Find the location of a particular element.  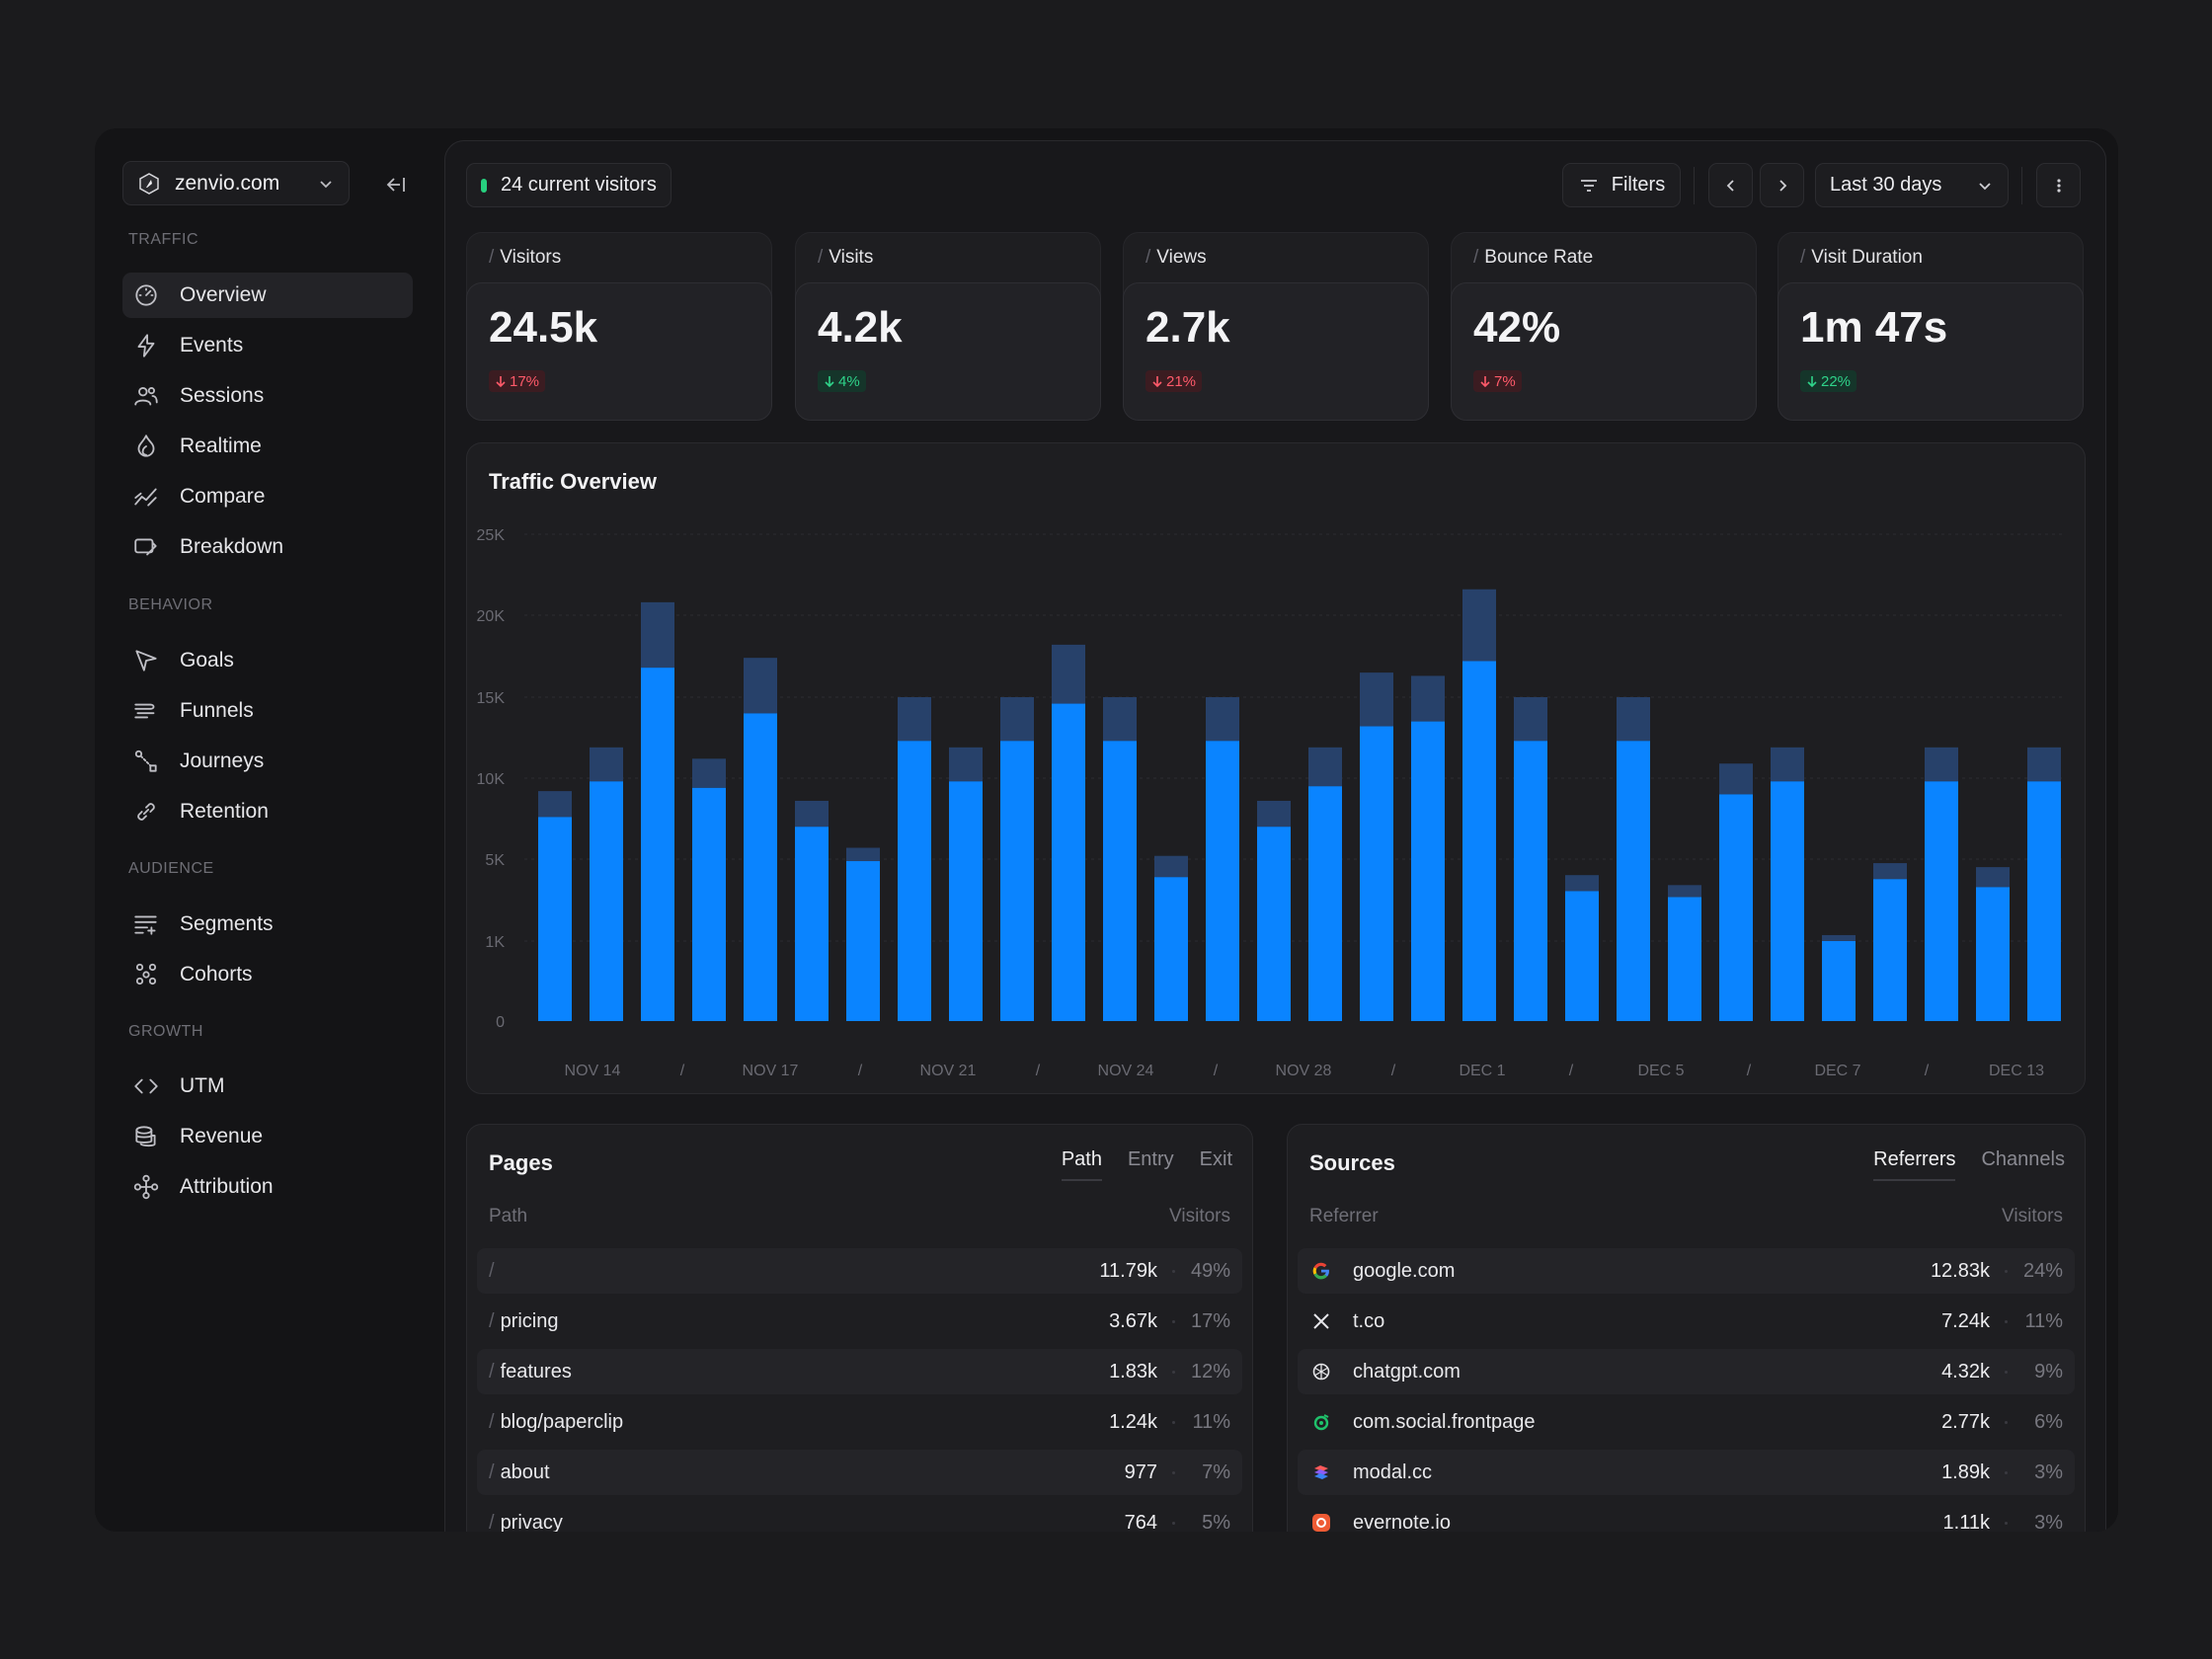

sidebar-item-overview: Overview is located at coordinates (268, 296).